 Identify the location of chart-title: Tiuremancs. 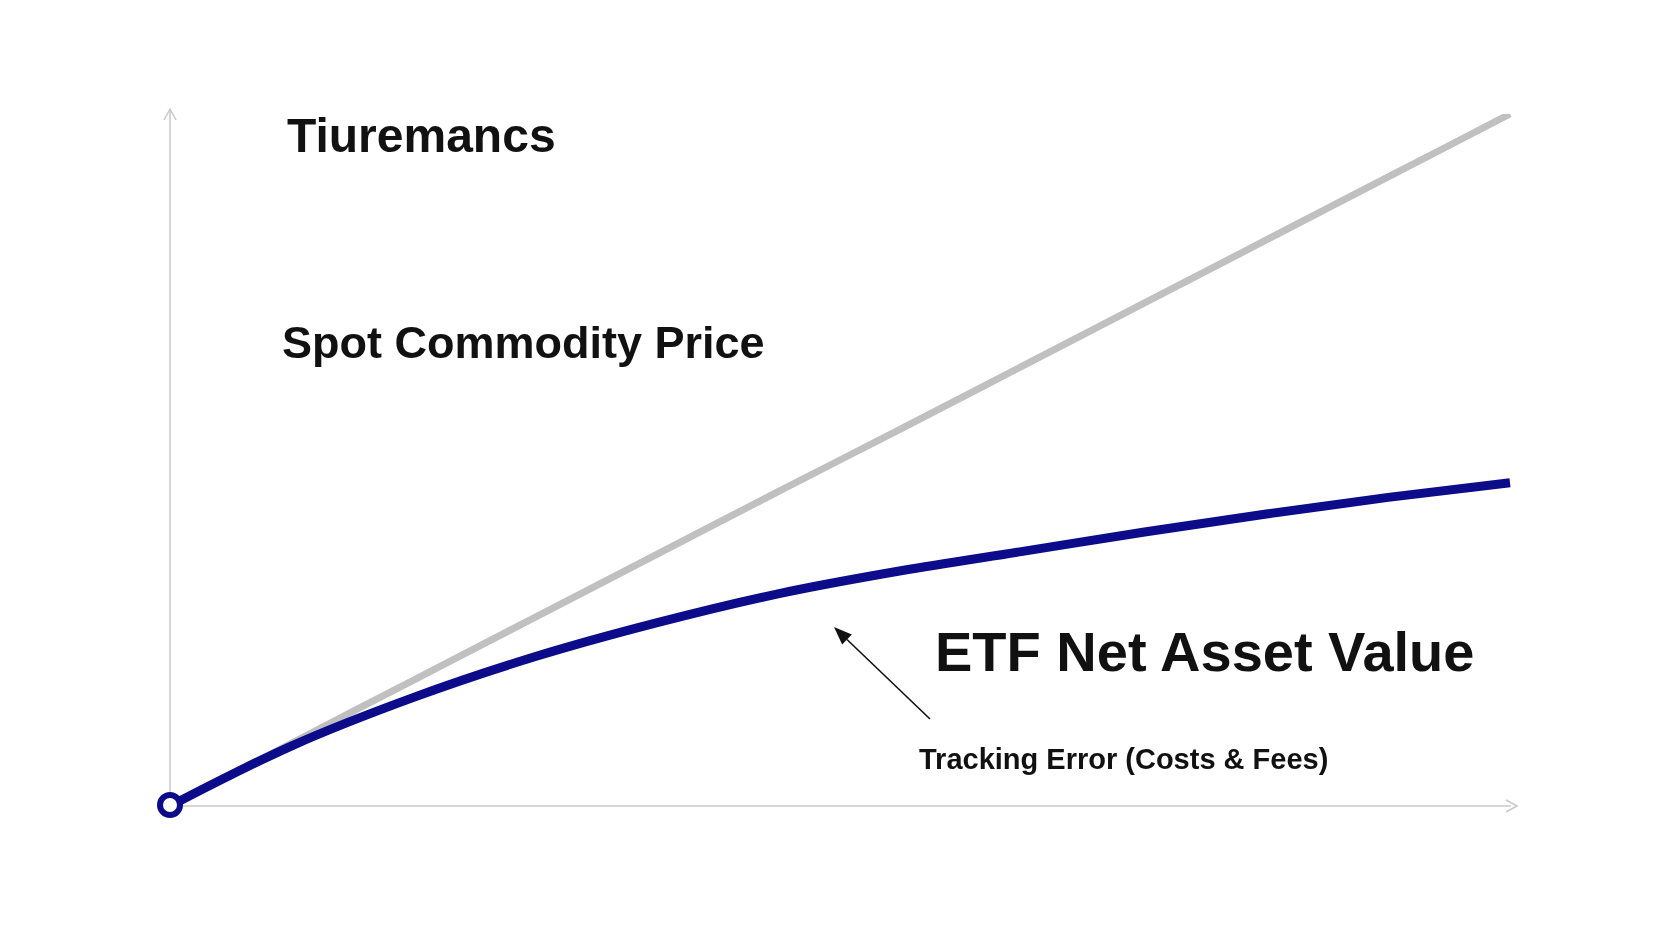
(421, 135).